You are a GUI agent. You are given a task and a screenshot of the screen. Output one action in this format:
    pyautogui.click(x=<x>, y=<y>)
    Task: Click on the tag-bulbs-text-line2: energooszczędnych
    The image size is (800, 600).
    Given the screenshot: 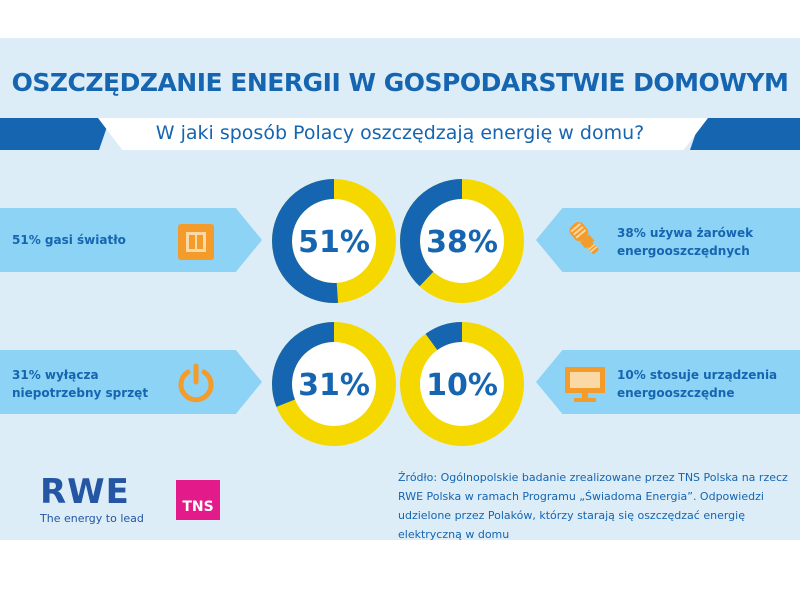 What is the action you would take?
    pyautogui.click(x=683, y=251)
    